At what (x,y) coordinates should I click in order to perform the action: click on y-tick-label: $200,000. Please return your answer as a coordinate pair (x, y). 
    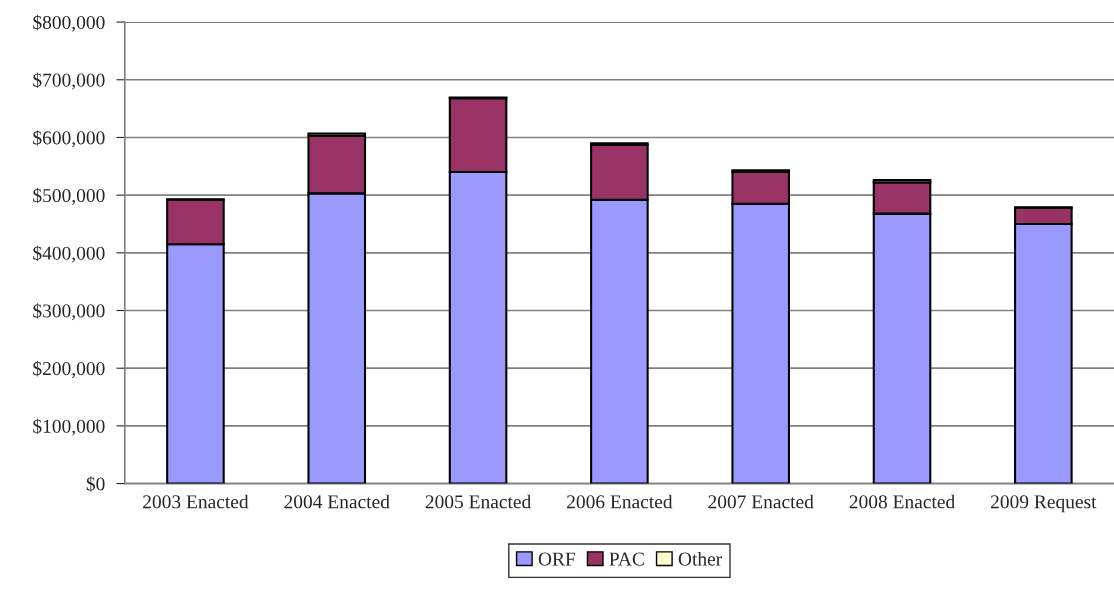
    Looking at the image, I should click on (69, 369).